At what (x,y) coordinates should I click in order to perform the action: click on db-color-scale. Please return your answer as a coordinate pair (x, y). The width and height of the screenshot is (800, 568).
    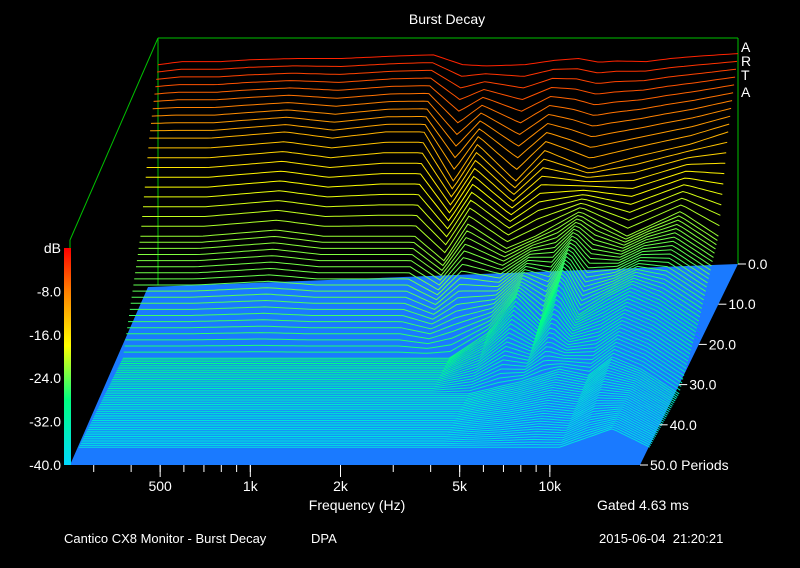
    Looking at the image, I should click on (67, 356).